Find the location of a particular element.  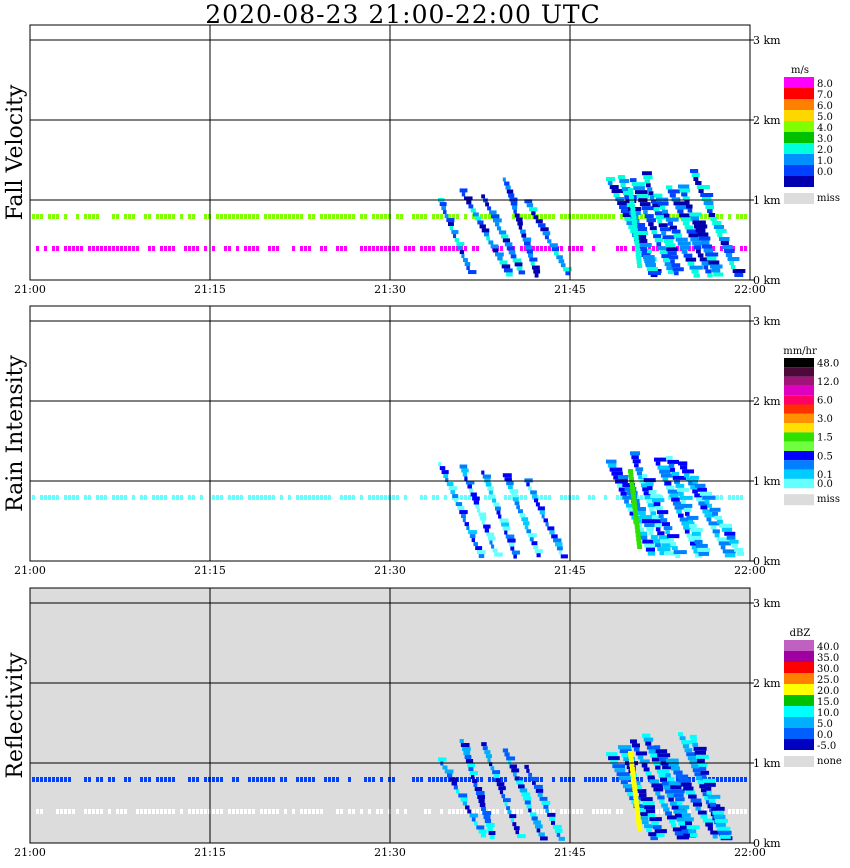

colorbar-unit: dBZ is located at coordinates (800, 633).